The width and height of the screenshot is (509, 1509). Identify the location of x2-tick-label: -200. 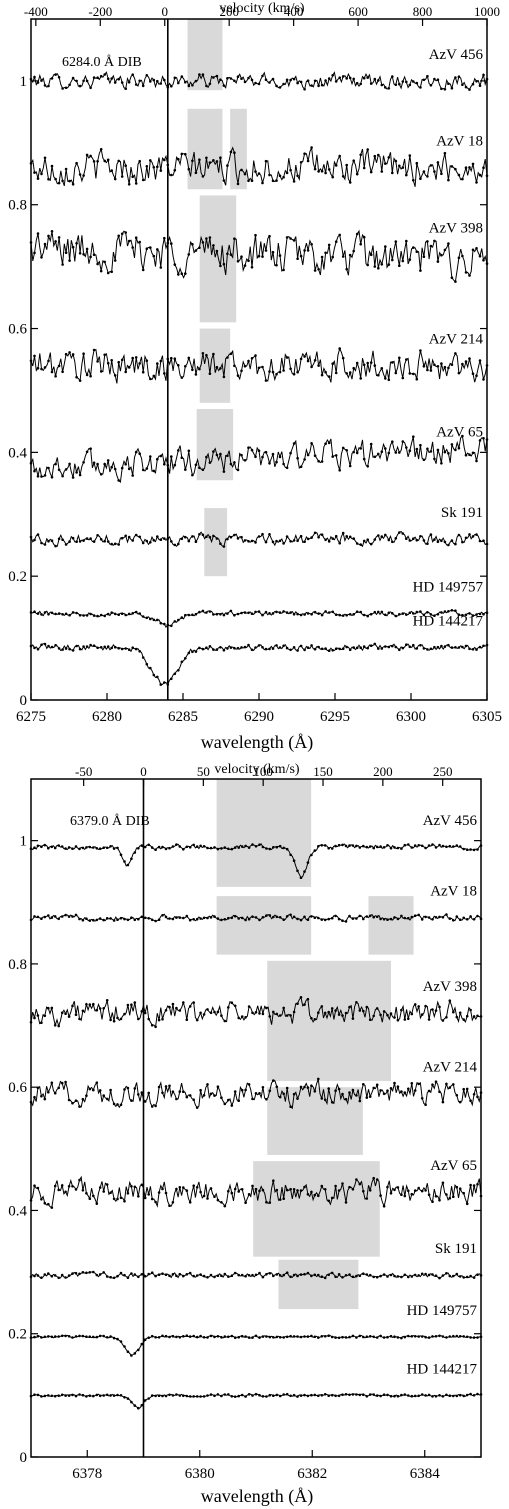
(100, 11).